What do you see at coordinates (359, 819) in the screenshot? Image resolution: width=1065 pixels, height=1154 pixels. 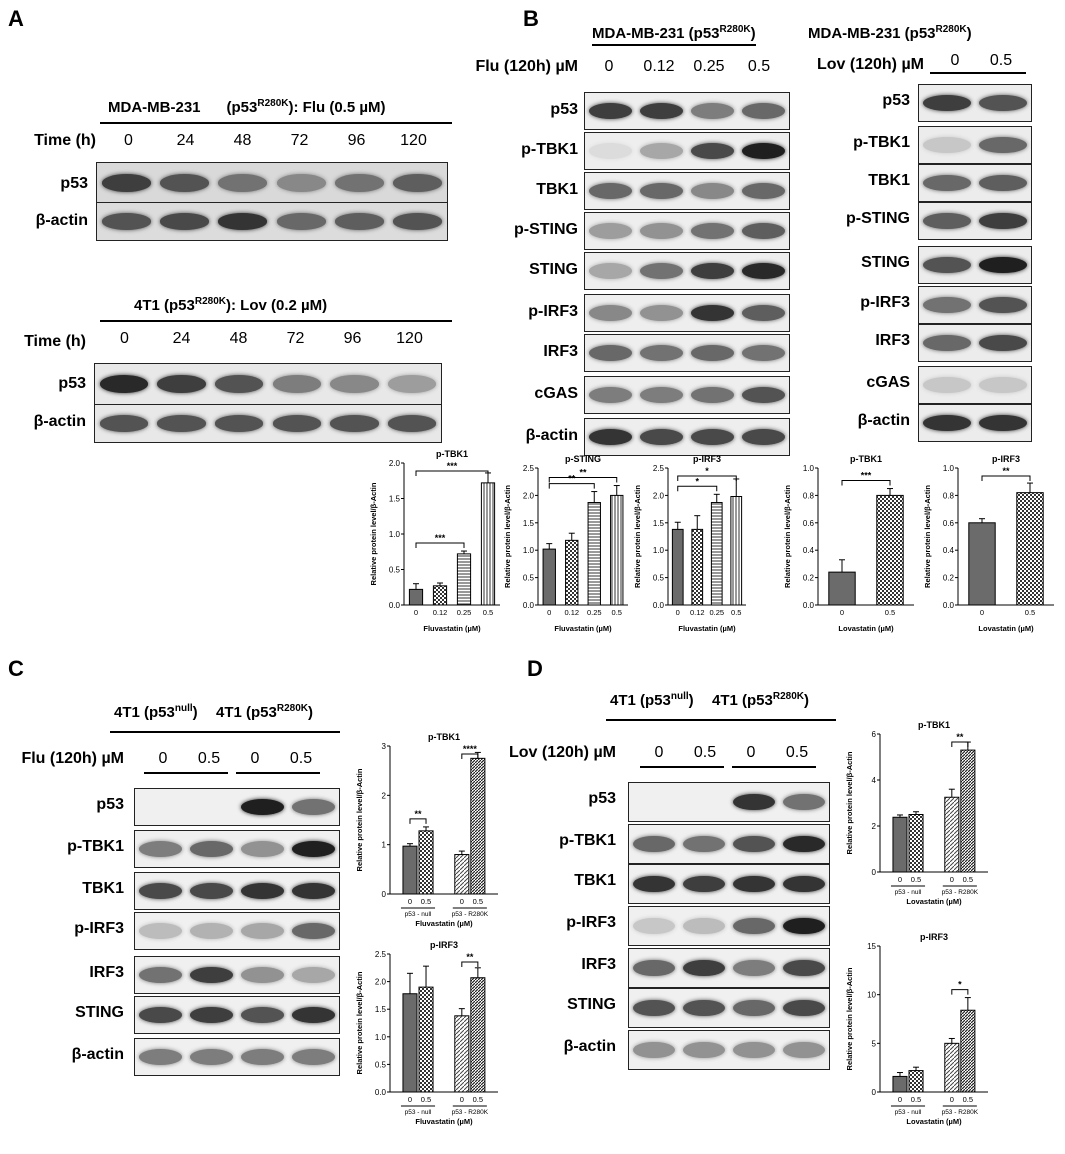 I see `chart-5-ylabel: Relative protein level/β-Actin` at bounding box center [359, 819].